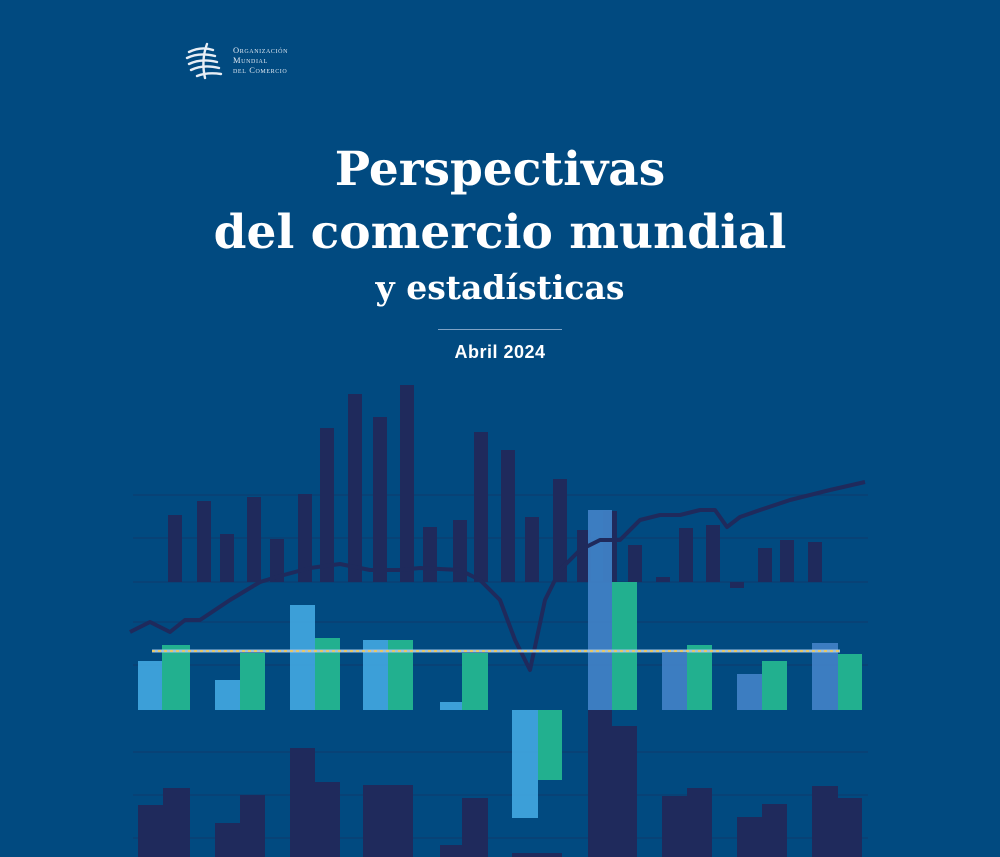  Describe the element at coordinates (250, 60) in the screenshot. I see `logo-text-line: Mundial` at that location.